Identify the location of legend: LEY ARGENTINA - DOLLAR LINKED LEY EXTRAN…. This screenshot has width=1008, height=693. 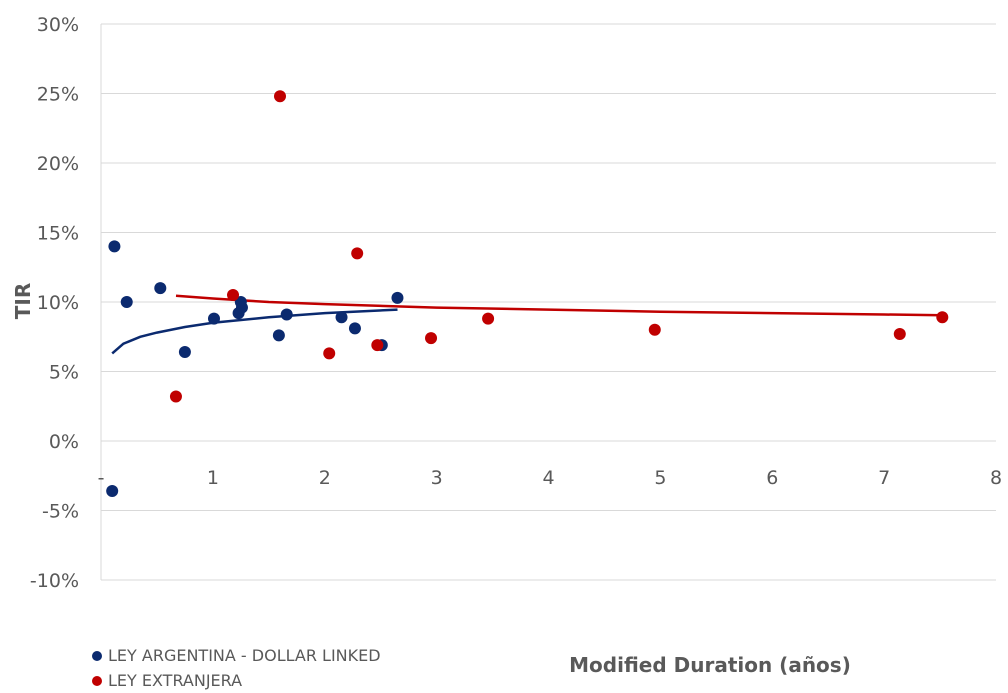
(236, 668).